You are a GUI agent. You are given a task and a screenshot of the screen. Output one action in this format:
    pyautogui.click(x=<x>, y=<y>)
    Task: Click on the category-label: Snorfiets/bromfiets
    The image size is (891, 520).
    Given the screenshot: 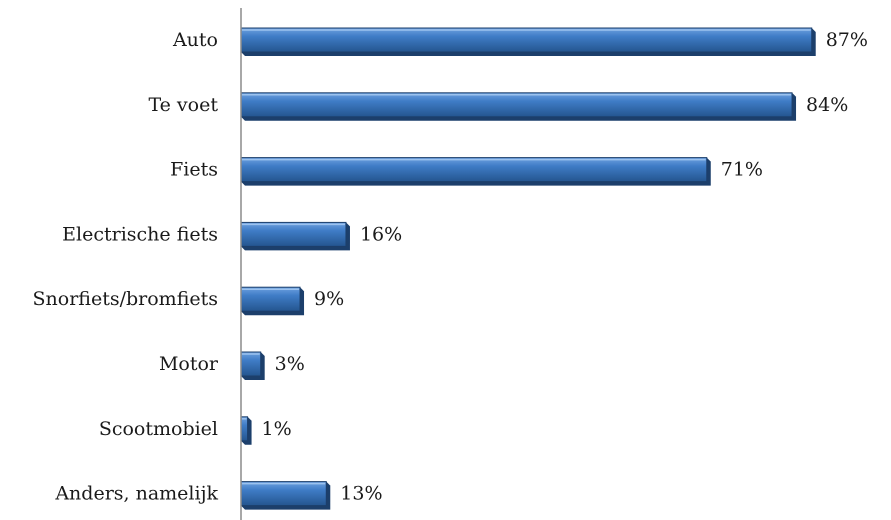 What is the action you would take?
    pyautogui.click(x=125, y=299)
    